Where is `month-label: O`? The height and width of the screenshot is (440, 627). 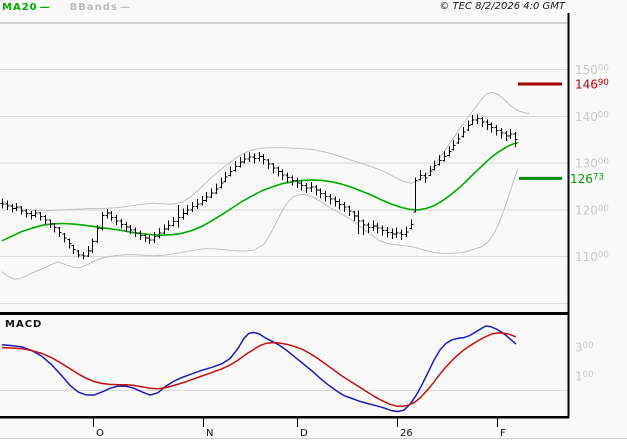 month-label: O is located at coordinates (100, 433).